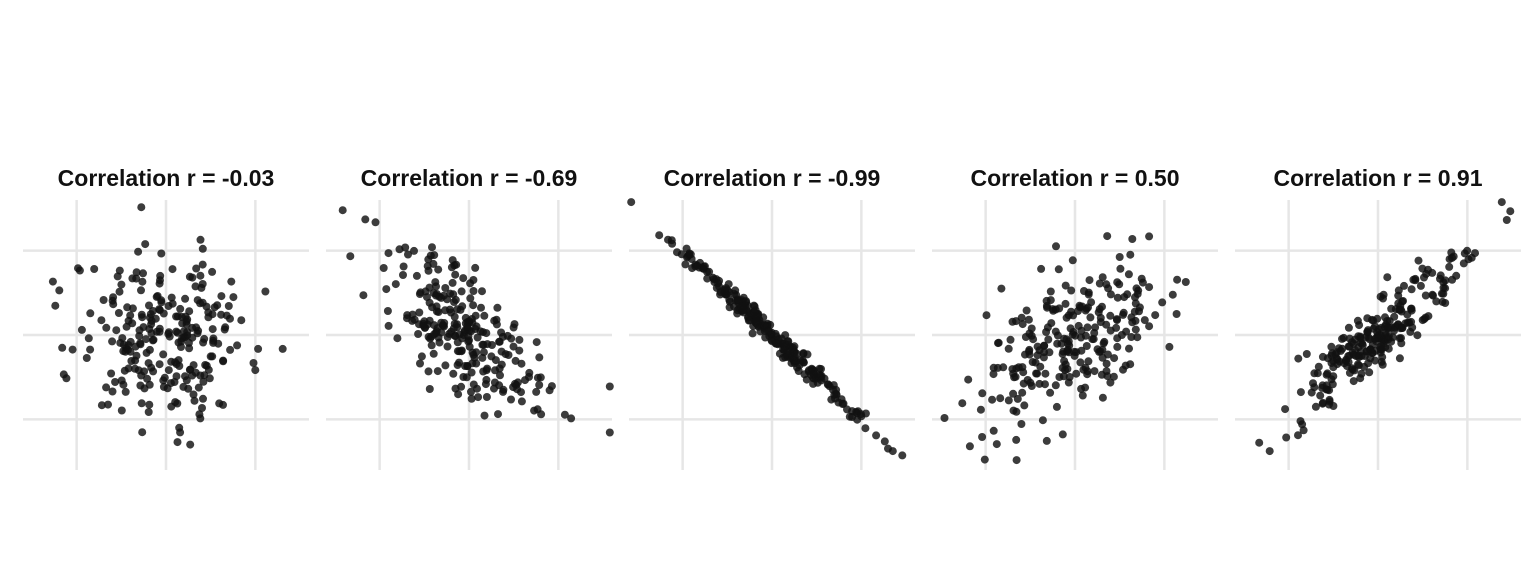 The width and height of the screenshot is (1536, 576). I want to click on scatter-panel-4: Correlation r = 0.50, so click(1075, 317).